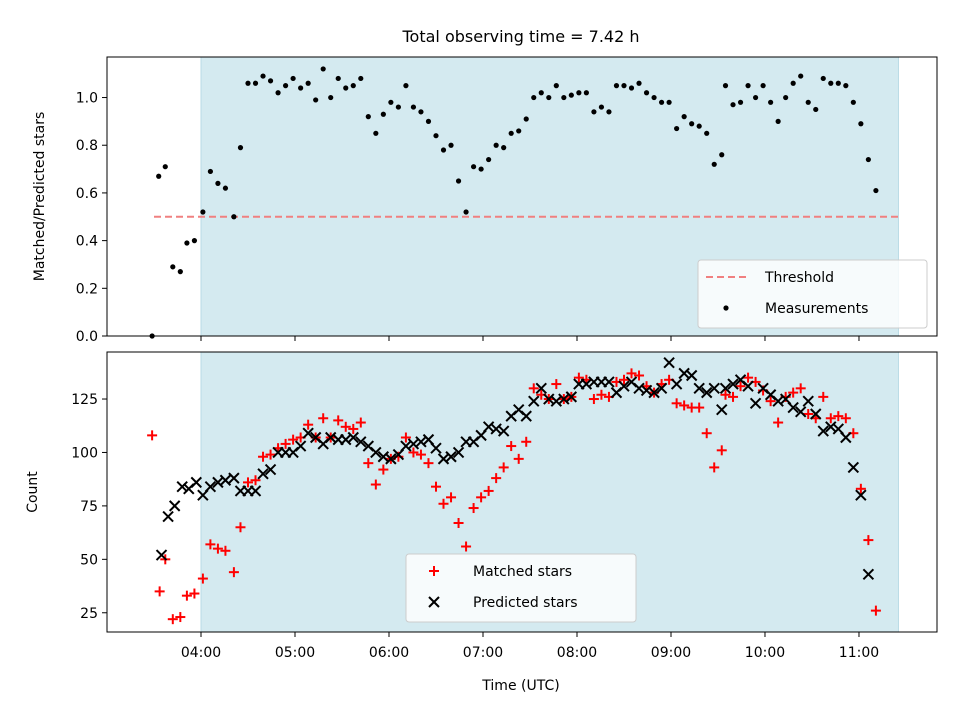  I want to click on y-tick-label: 1.0, so click(87, 99).